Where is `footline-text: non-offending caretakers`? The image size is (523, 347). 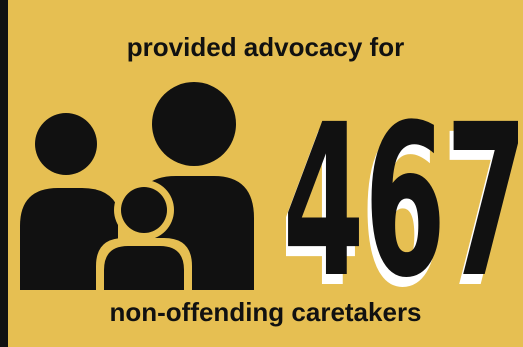 footline-text: non-offending caretakers is located at coordinates (265, 312).